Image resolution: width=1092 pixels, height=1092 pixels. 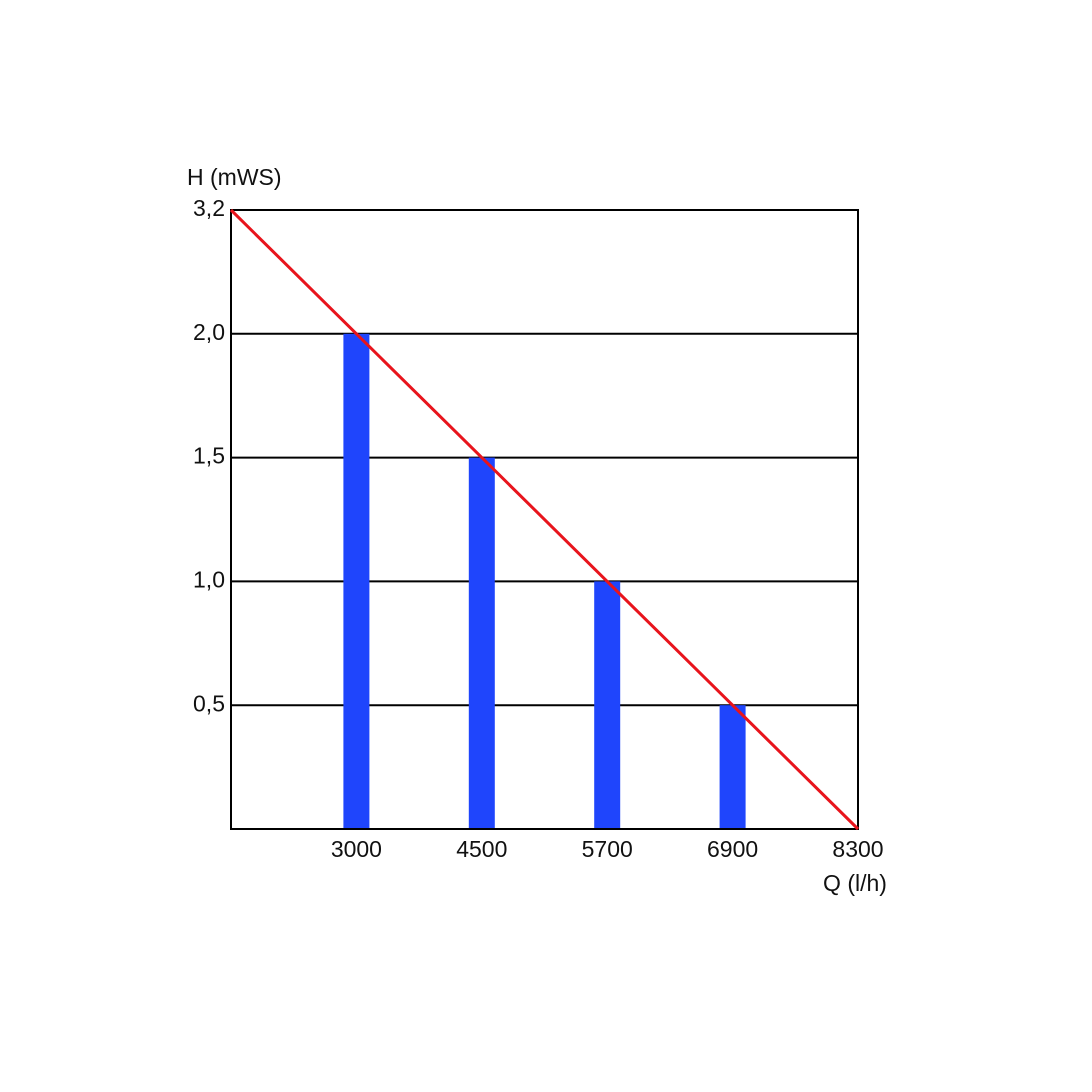 I want to click on x-tick-label: 5700, so click(x=607, y=849).